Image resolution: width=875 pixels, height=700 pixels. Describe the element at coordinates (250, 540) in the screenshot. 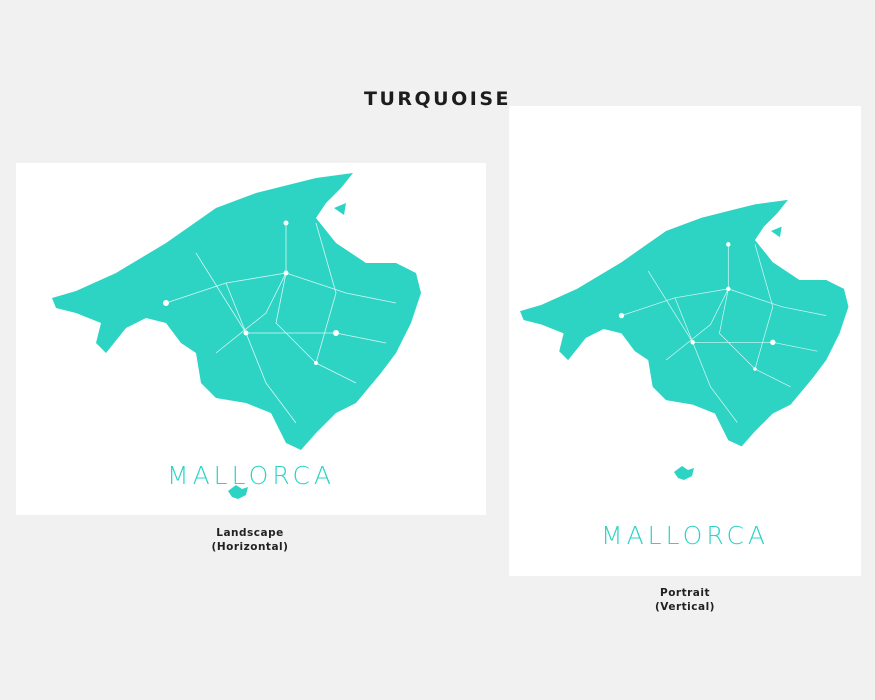

I see `landscape-caption: Landscape (Horizontal)` at that location.